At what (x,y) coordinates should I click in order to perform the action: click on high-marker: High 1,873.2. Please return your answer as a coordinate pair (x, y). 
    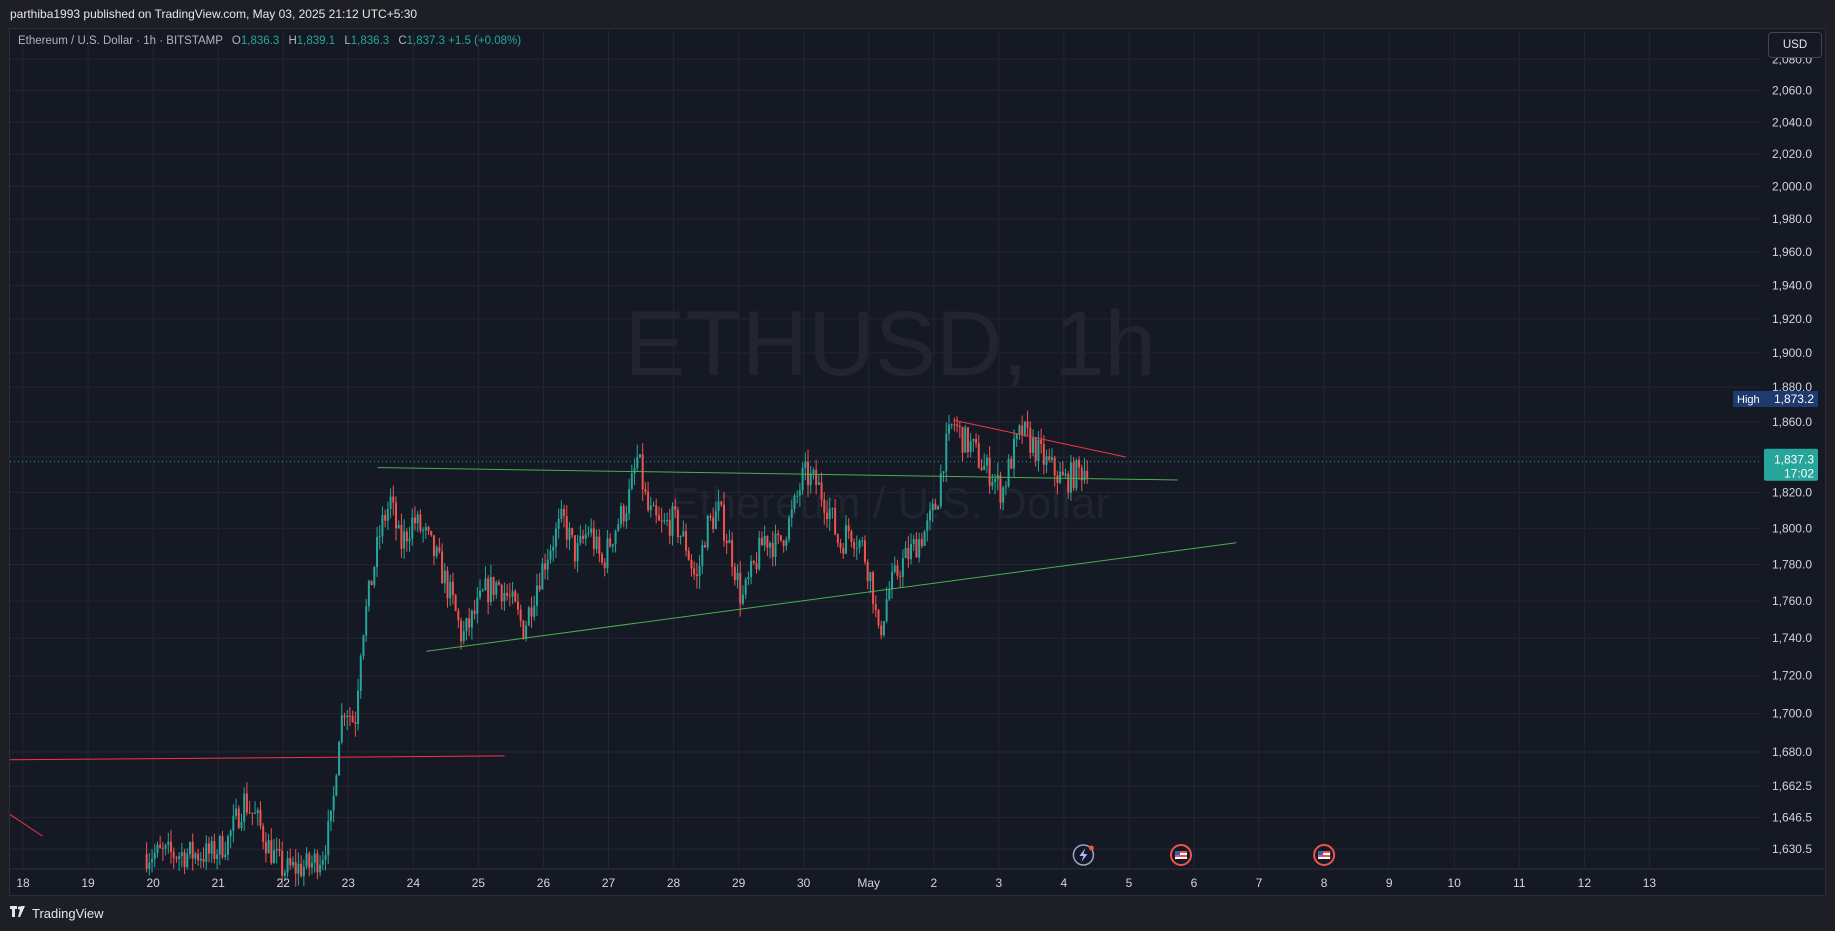
    Looking at the image, I should click on (1775, 398).